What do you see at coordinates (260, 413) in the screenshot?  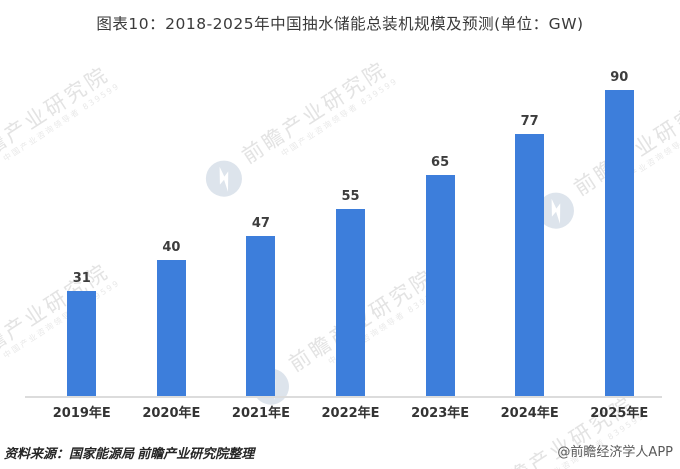 I see `x-axis-label: 2021年E` at bounding box center [260, 413].